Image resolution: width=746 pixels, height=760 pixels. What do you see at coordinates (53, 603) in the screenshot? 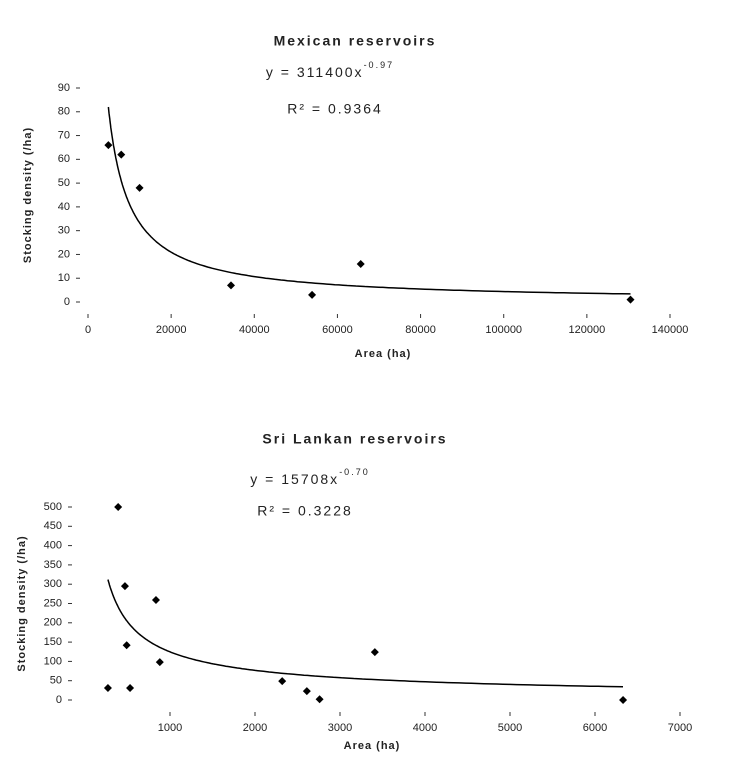
I see `y-tick-label: 250` at bounding box center [53, 603].